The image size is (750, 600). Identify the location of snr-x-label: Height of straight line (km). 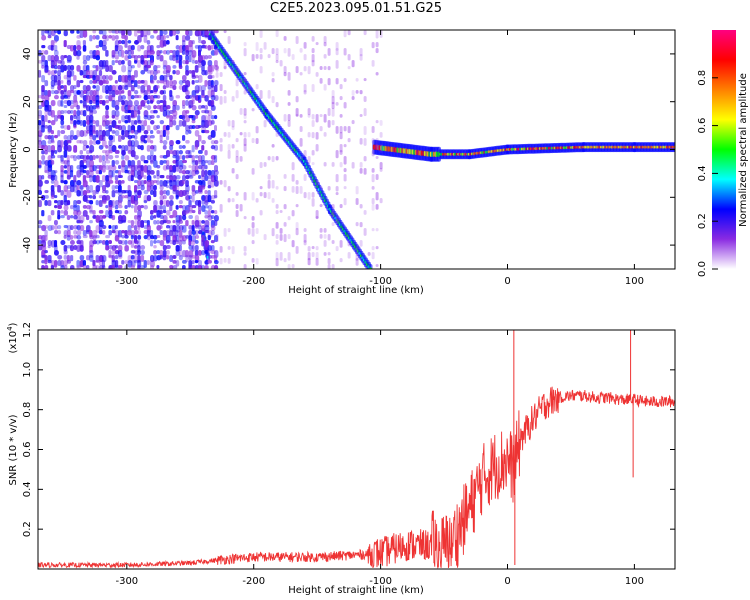
(356, 590).